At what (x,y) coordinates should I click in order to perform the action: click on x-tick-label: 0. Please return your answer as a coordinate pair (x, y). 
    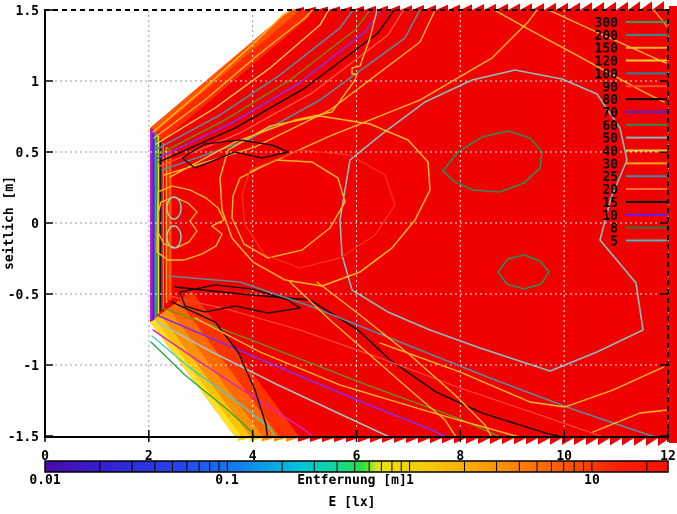
    Looking at the image, I should click on (45, 456).